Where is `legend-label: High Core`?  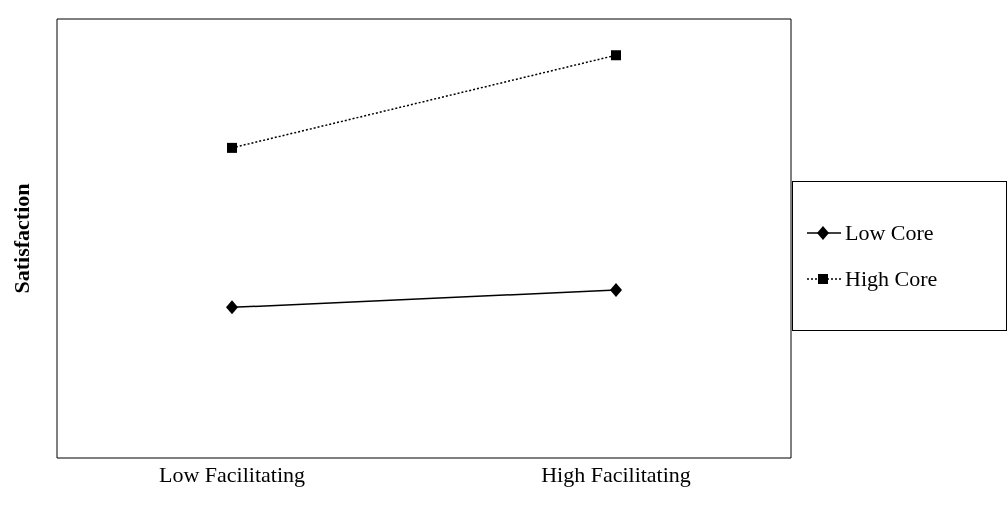
legend-label: High Core is located at coordinates (891, 278).